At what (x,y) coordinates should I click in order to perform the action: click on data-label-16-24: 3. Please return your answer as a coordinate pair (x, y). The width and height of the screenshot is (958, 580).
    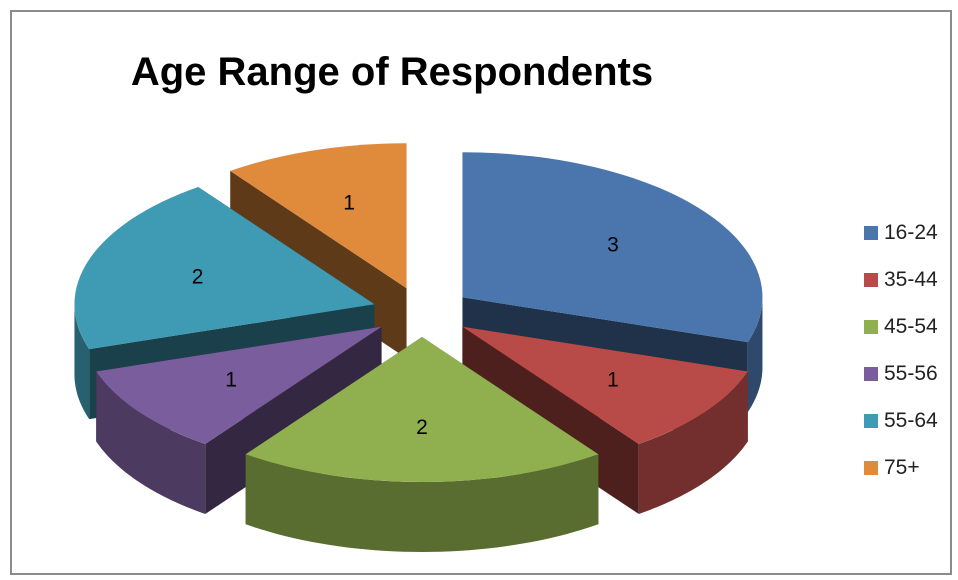
    Looking at the image, I should click on (613, 244).